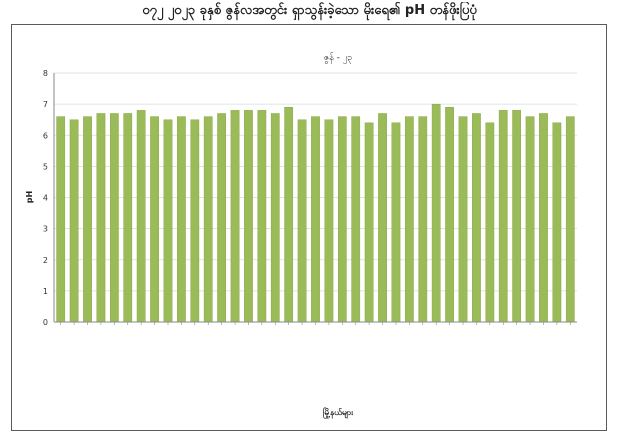 This screenshot has height=439, width=619. I want to click on y-tick-label: 2, so click(45, 260).